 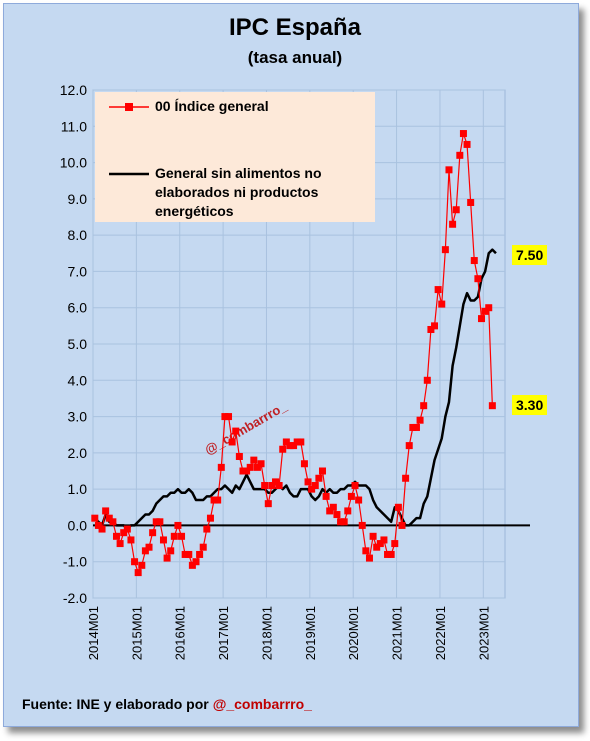 What do you see at coordinates (78, 380) in the screenshot?
I see `y-tick-label: 4.0` at bounding box center [78, 380].